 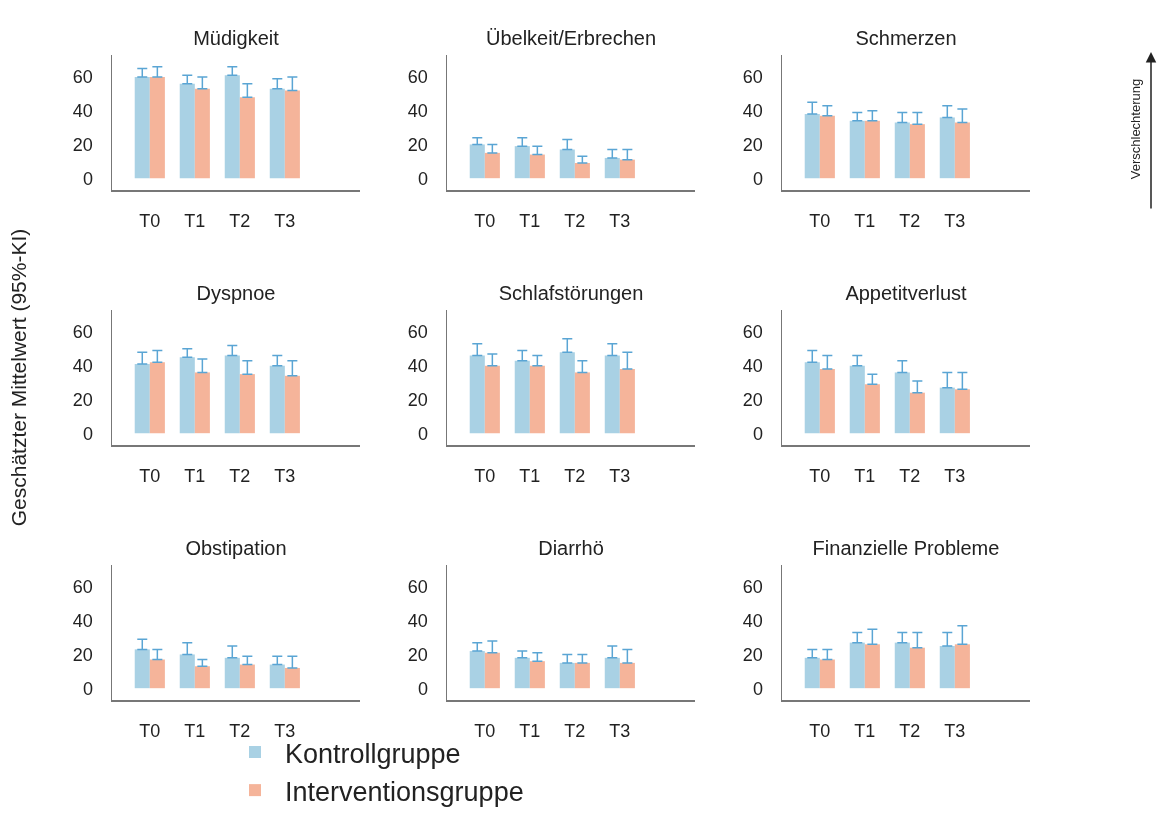 What do you see at coordinates (236, 548) in the screenshot?
I see `chart-title: Obstipation` at bounding box center [236, 548].